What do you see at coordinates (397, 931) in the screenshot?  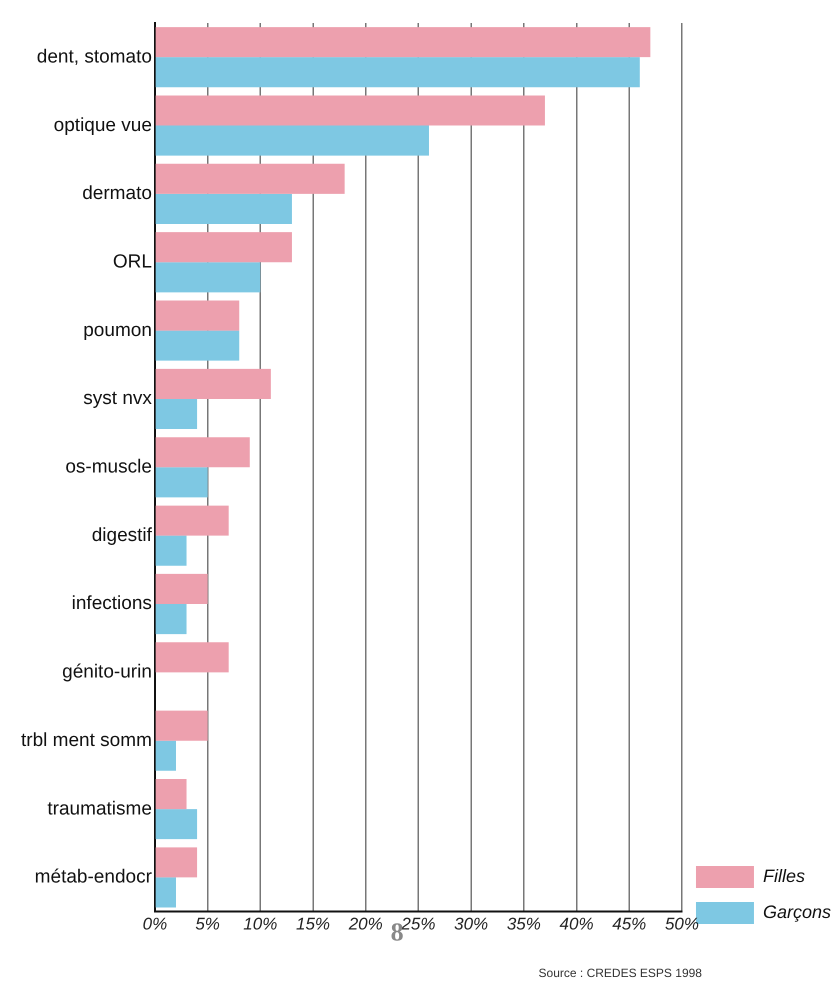 I see `text: 8` at bounding box center [397, 931].